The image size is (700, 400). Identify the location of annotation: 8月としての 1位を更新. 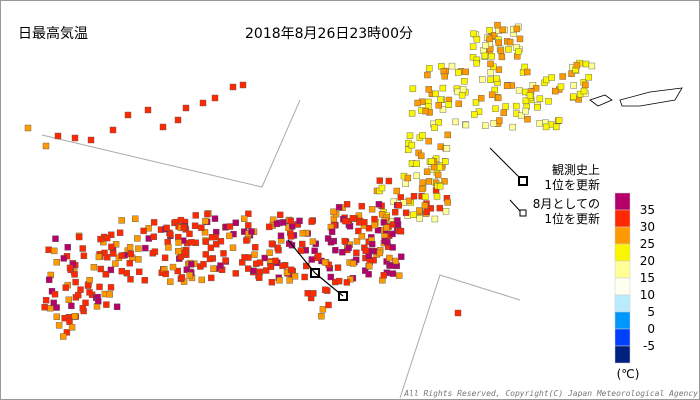
(566, 211).